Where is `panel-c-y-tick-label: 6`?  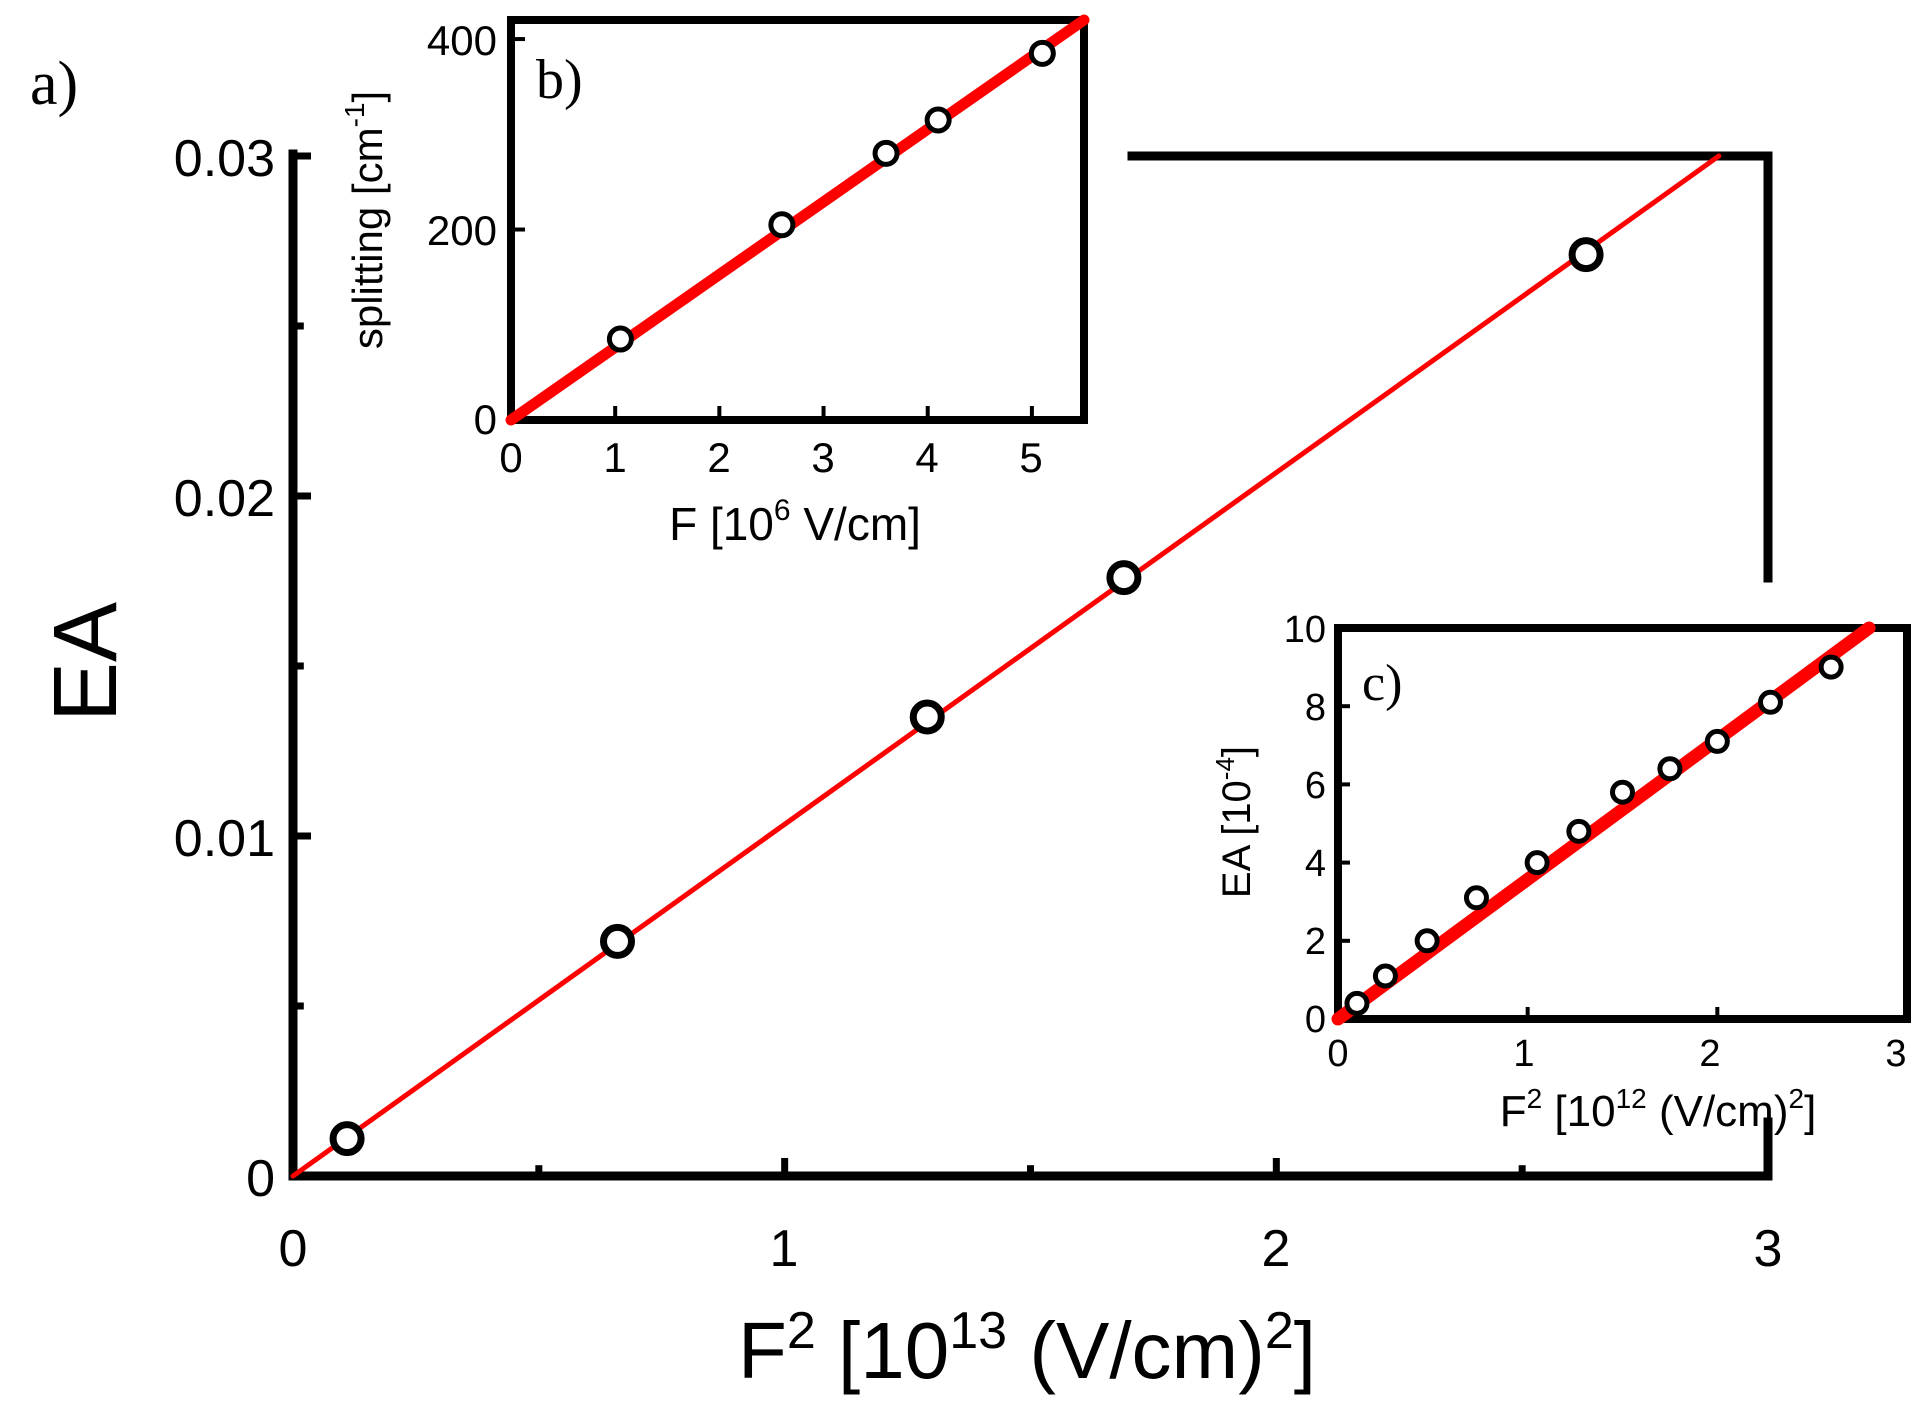 panel-c-y-tick-label: 6 is located at coordinates (1315, 786).